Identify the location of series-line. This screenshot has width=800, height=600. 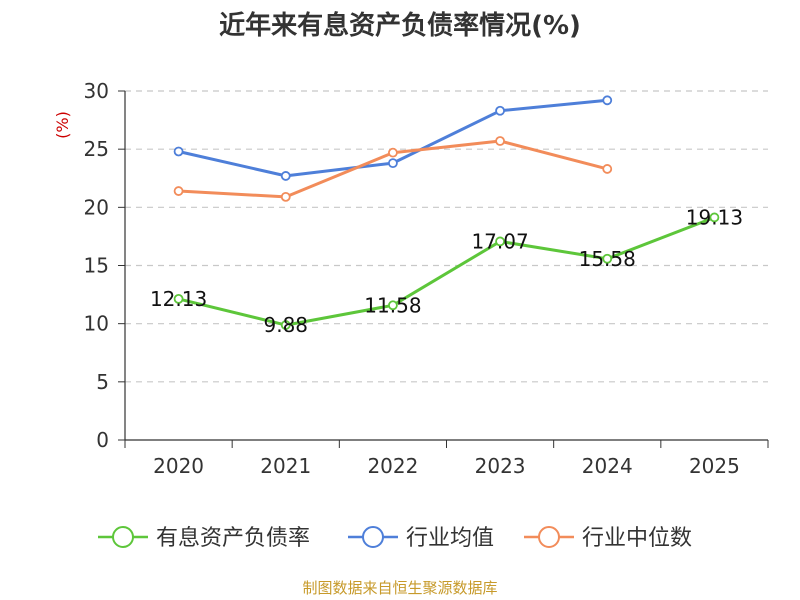
(446, 271).